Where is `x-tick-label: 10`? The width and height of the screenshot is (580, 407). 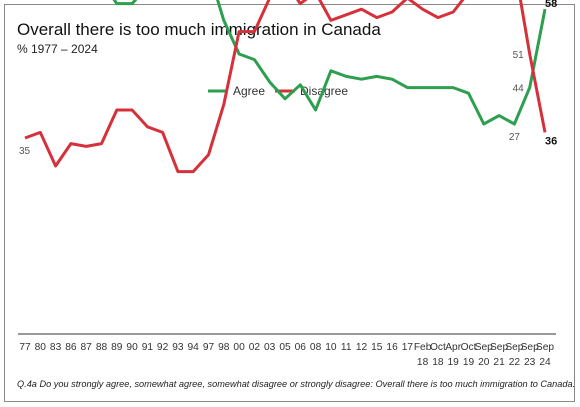 x-tick-label: 10 is located at coordinates (331, 347).